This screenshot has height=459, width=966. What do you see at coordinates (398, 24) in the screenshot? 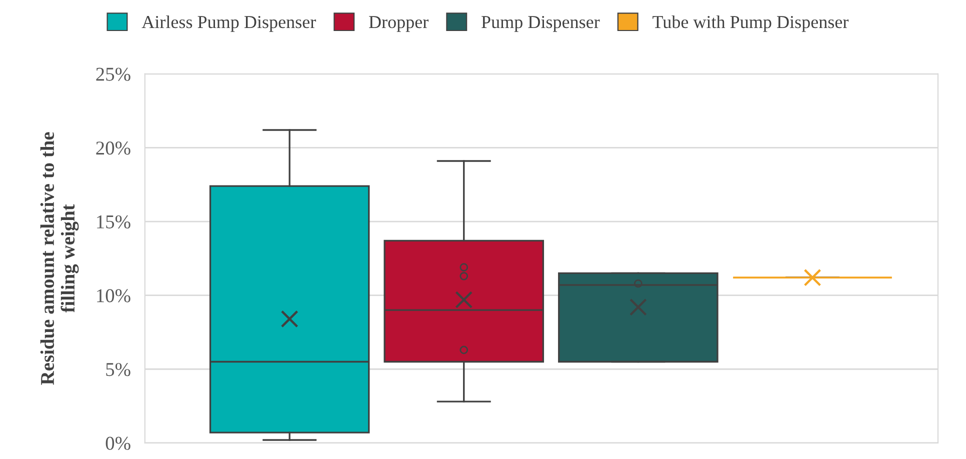
I see `legend-label: Dropper` at bounding box center [398, 24].